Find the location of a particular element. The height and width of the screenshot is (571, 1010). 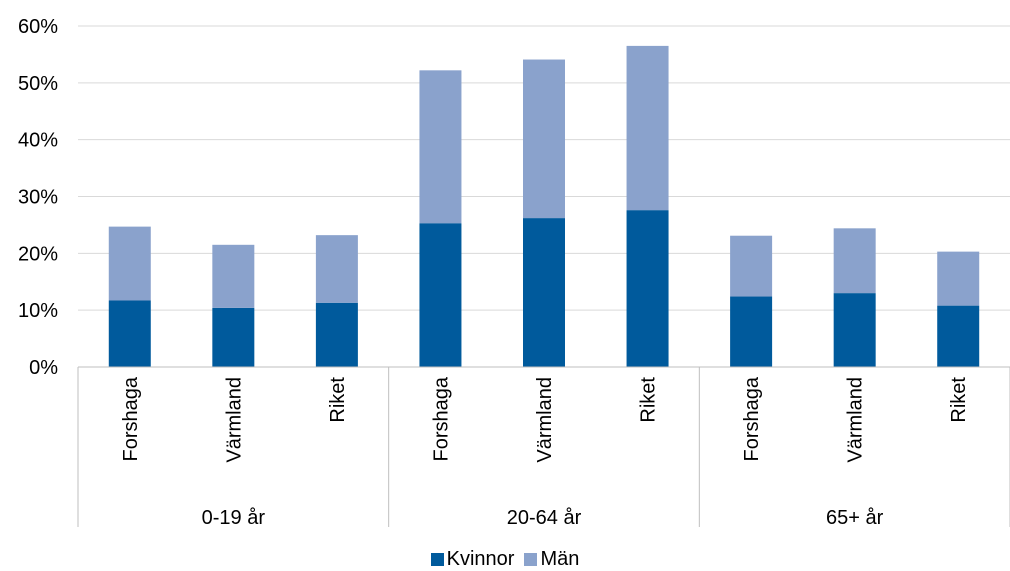

y-tick-label: 30% is located at coordinates (38, 198).